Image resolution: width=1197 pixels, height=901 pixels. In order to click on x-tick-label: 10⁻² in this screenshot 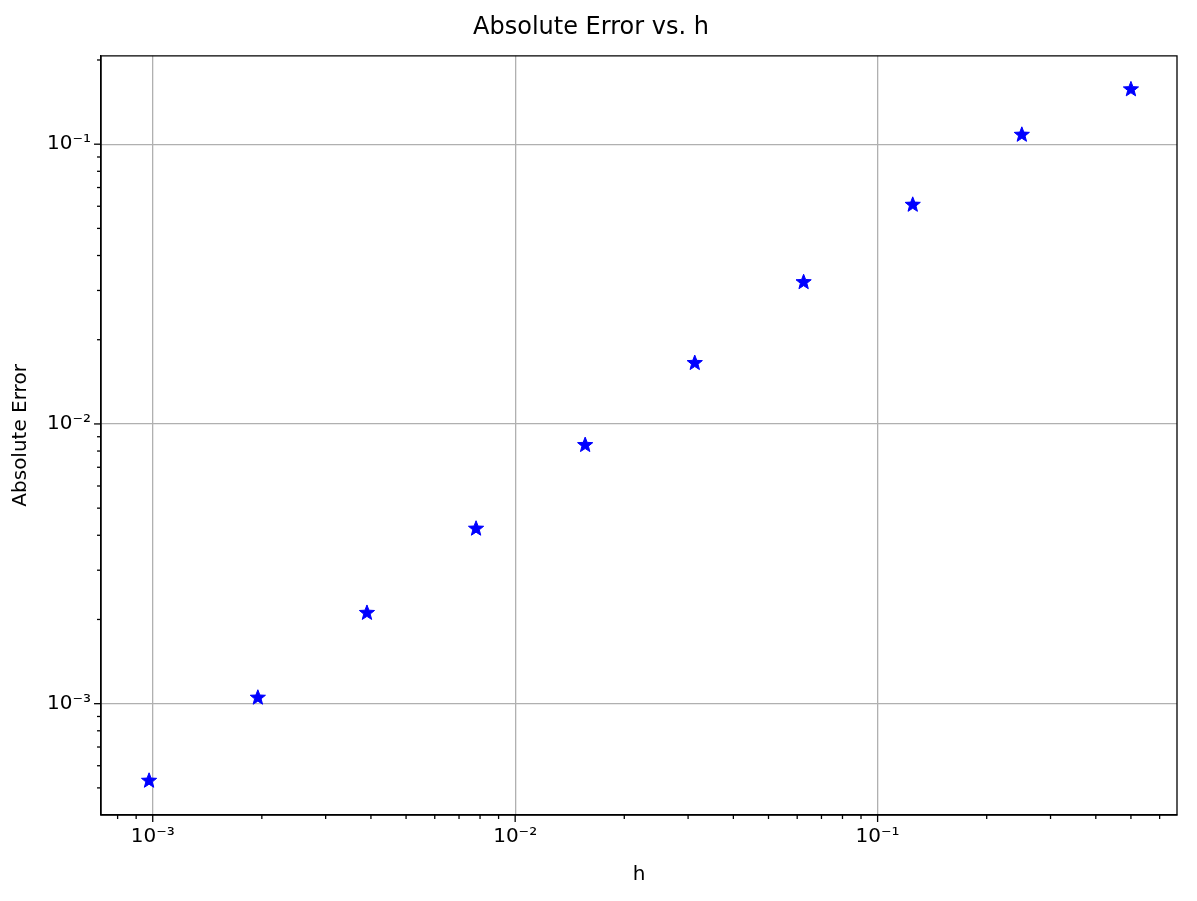, I will do `click(515, 835)`.